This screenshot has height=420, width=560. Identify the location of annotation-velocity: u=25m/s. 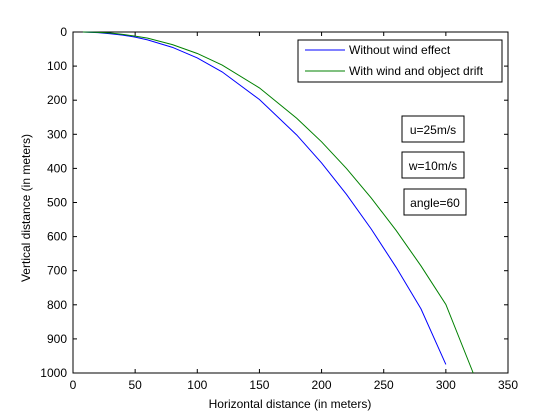
(433, 129).